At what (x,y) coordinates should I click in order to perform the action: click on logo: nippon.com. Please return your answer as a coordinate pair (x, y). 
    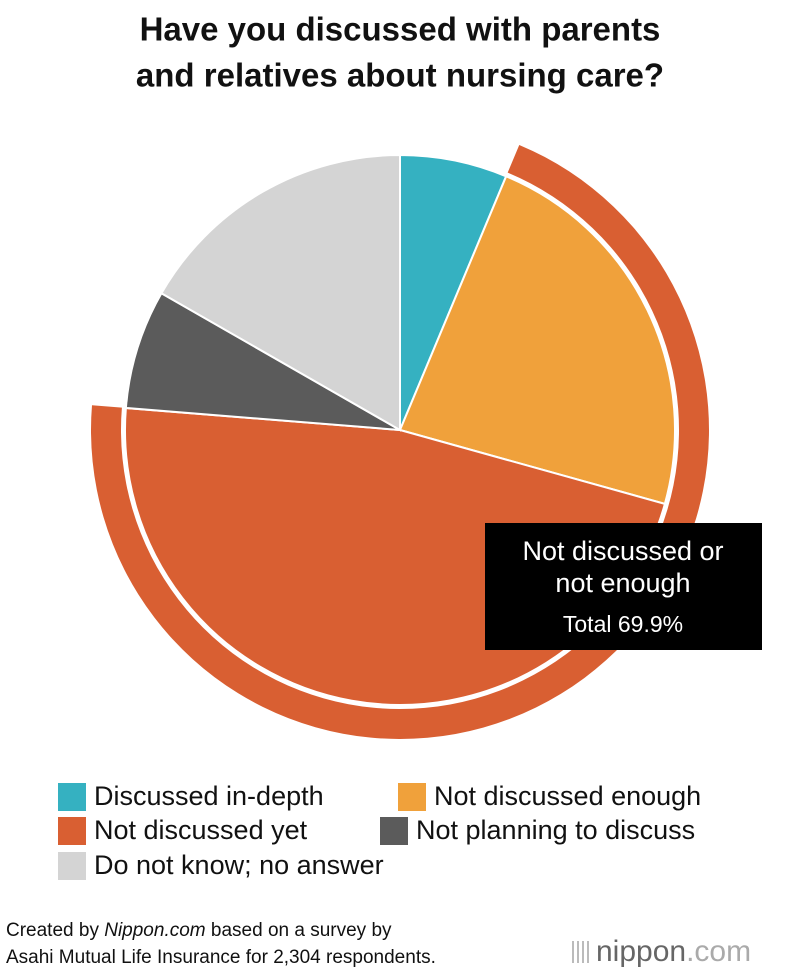
    Looking at the image, I should click on (673, 951).